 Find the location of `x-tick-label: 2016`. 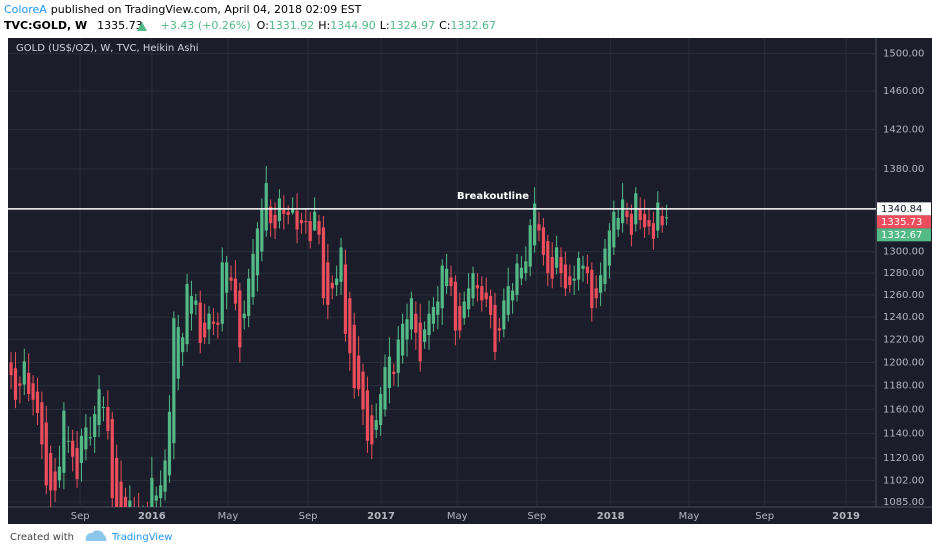

x-tick-label: 2016 is located at coordinates (152, 516).